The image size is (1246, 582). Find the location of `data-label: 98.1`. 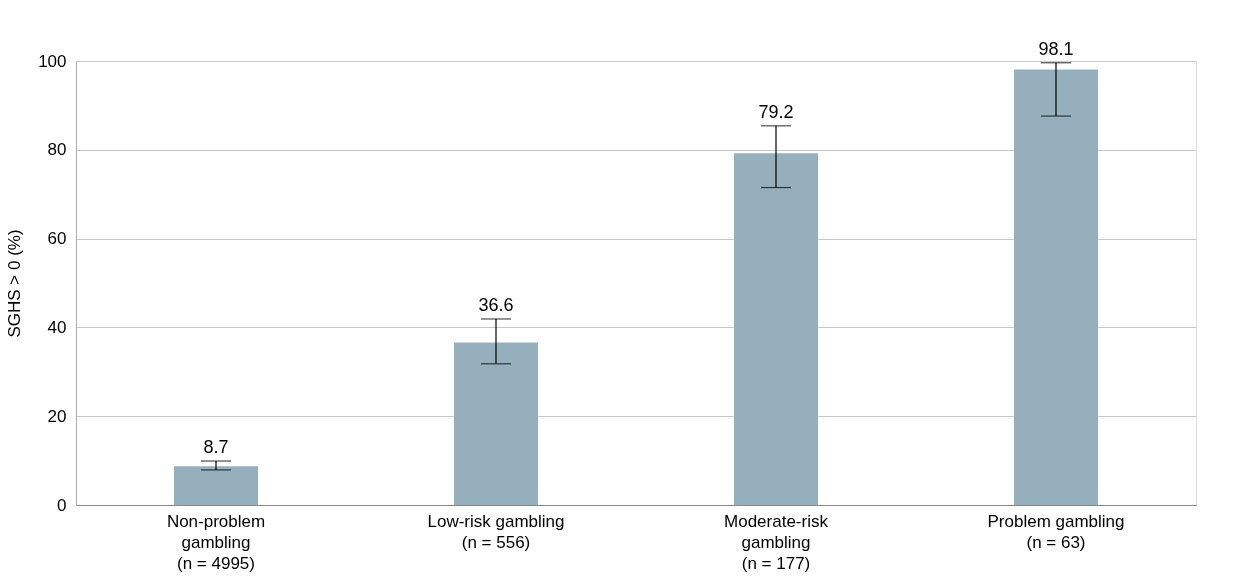

data-label: 98.1 is located at coordinates (1056, 48).